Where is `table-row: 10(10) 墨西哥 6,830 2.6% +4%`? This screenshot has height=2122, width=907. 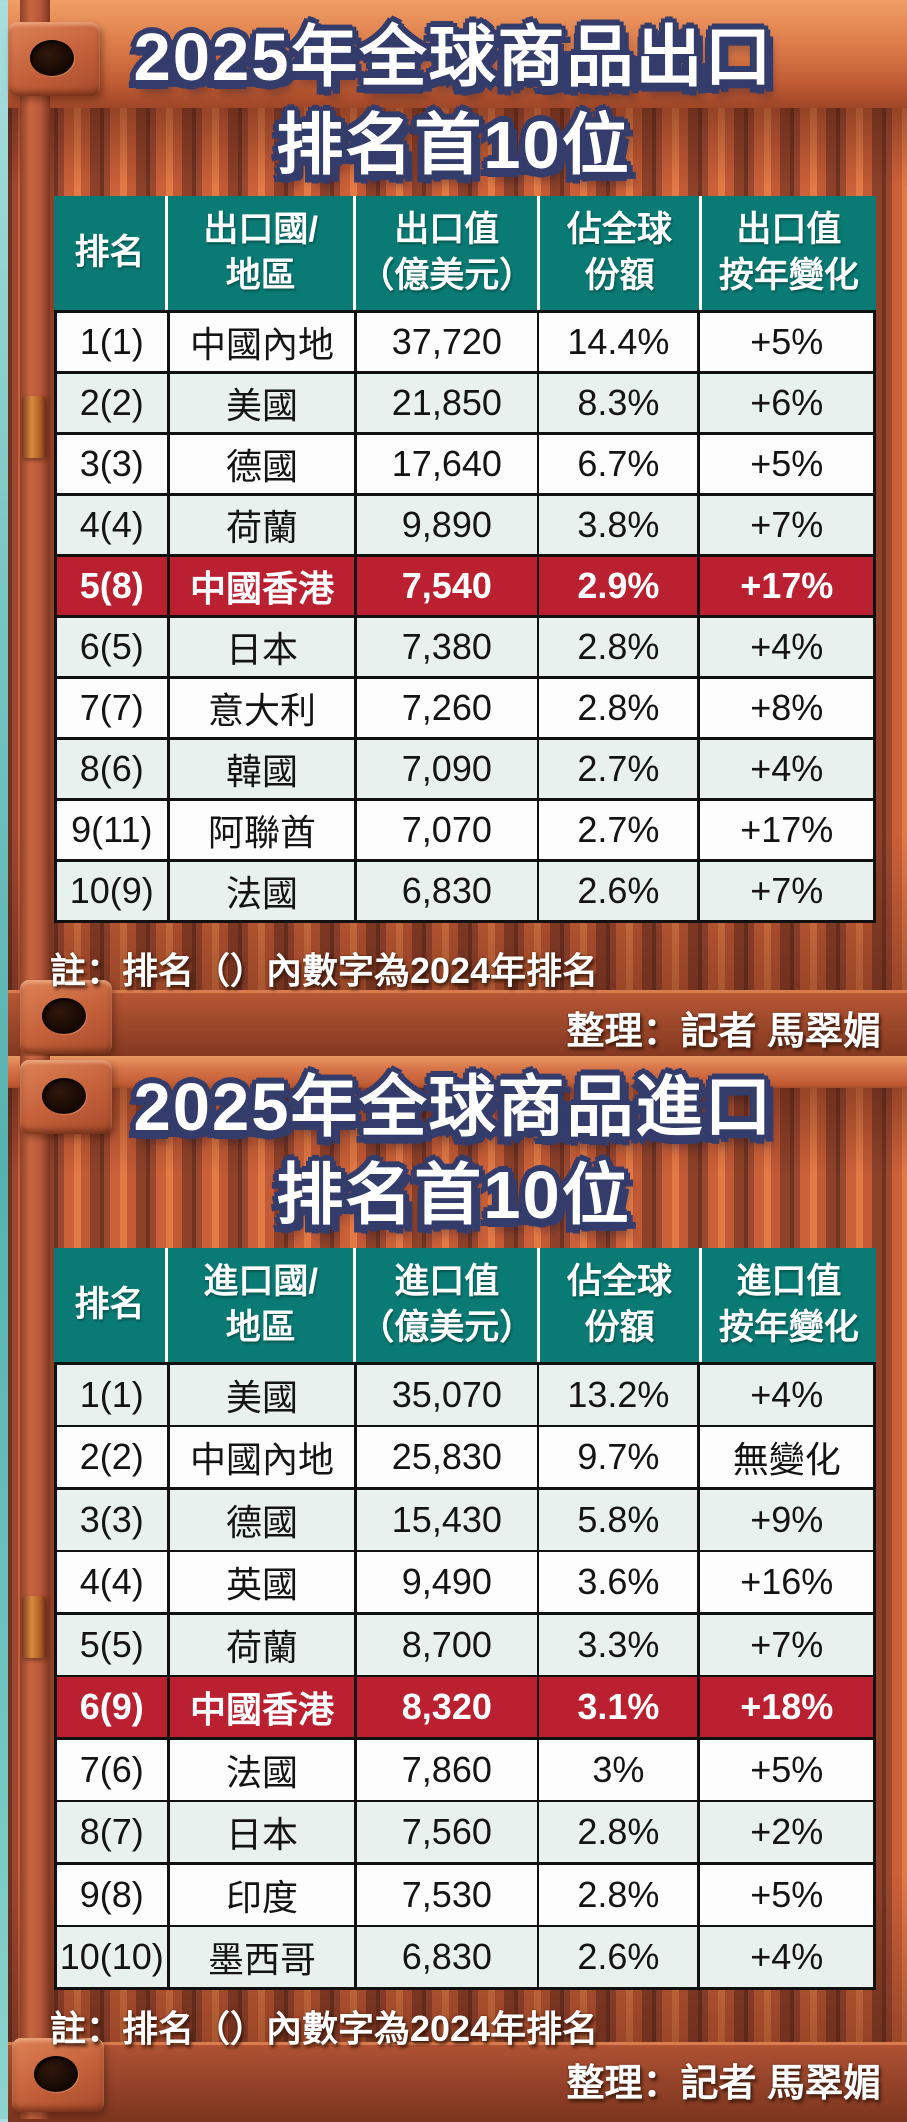
table-row: 10(10) 墨西哥 6,830 2.6% +4% is located at coordinates (465, 1957).